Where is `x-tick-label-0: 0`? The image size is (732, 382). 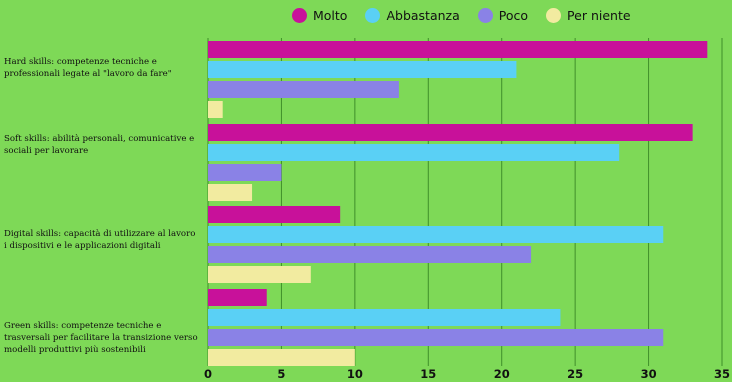
x-tick-label-0: 0 is located at coordinates (208, 374).